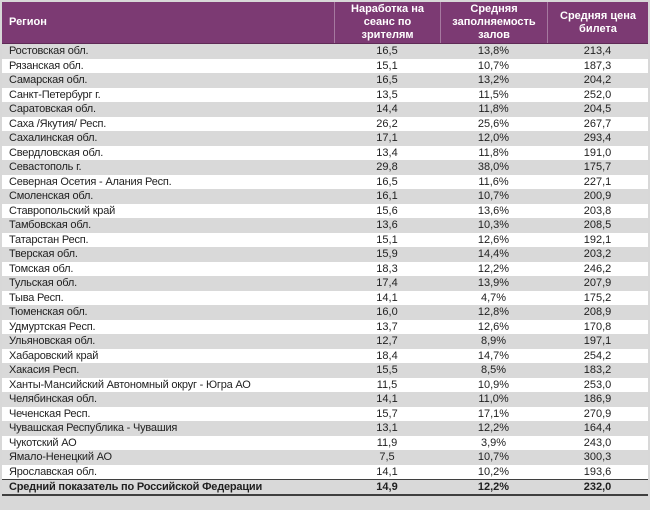  Describe the element at coordinates (387, 283) in the screenshot. I see `per-session-cell: 17,4` at that location.